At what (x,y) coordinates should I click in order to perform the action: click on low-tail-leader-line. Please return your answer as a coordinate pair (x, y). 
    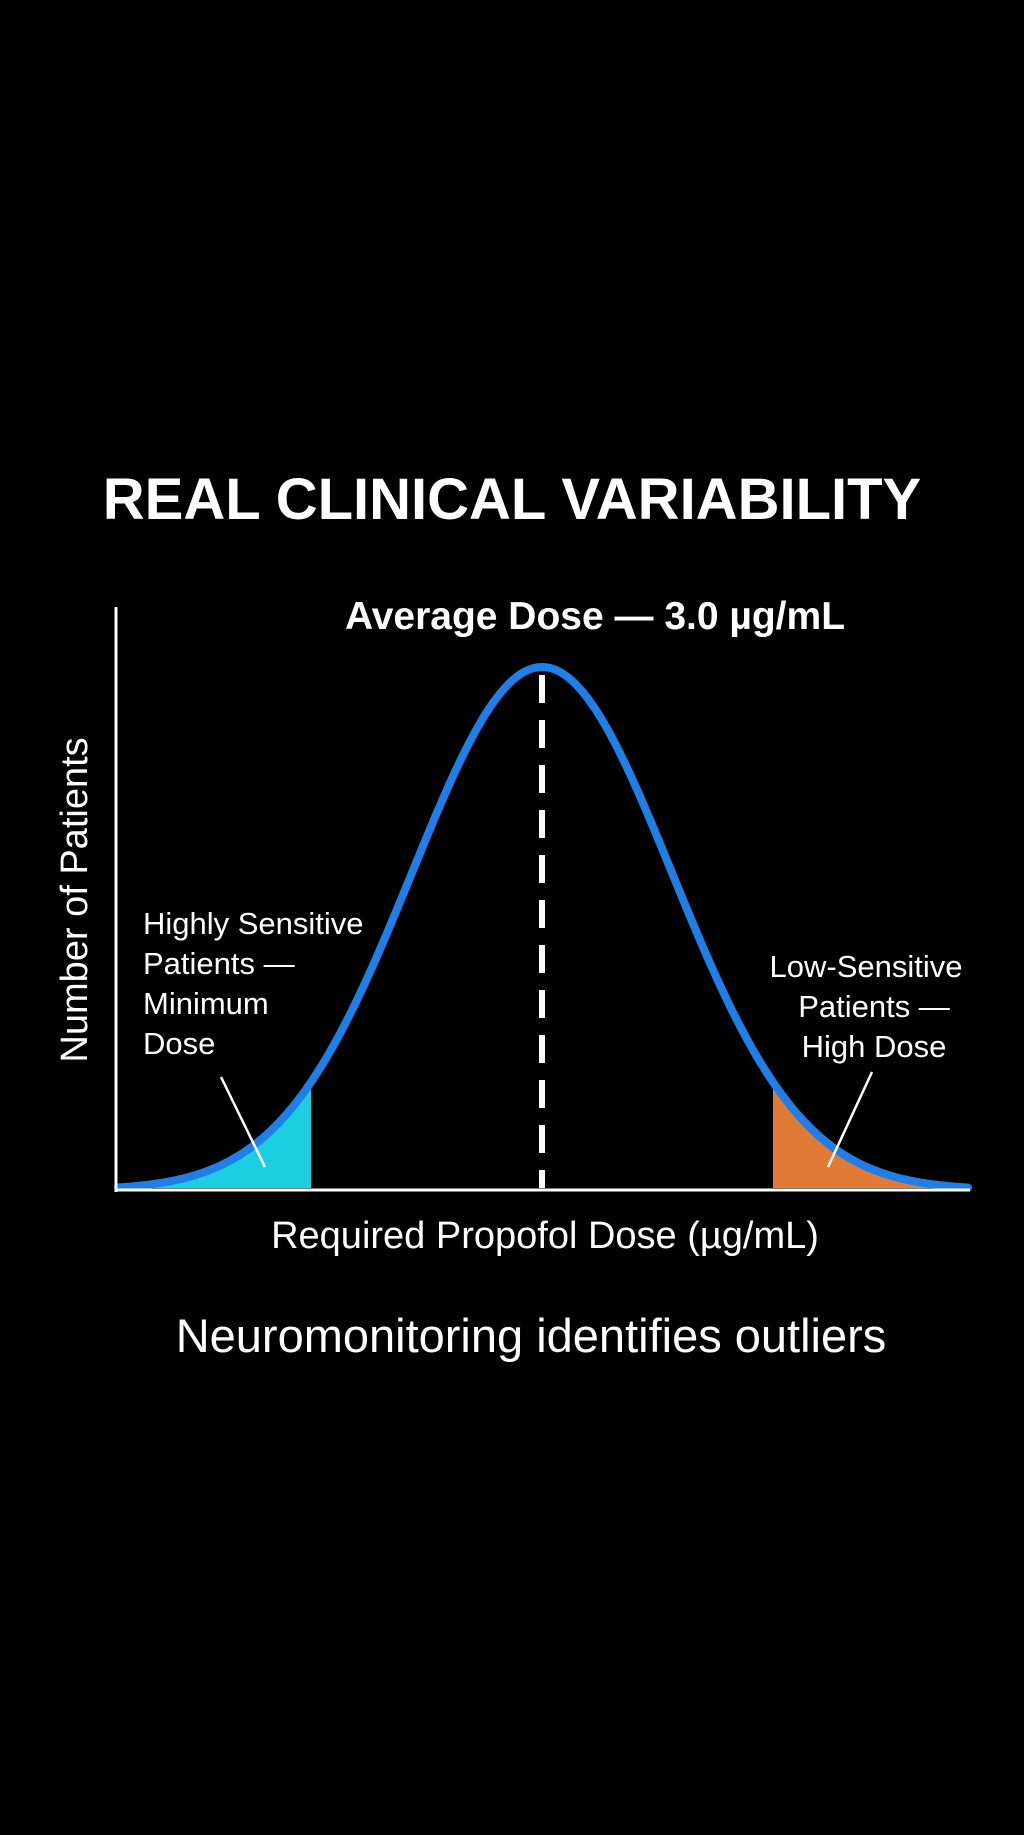
    Looking at the image, I should click on (243, 1122).